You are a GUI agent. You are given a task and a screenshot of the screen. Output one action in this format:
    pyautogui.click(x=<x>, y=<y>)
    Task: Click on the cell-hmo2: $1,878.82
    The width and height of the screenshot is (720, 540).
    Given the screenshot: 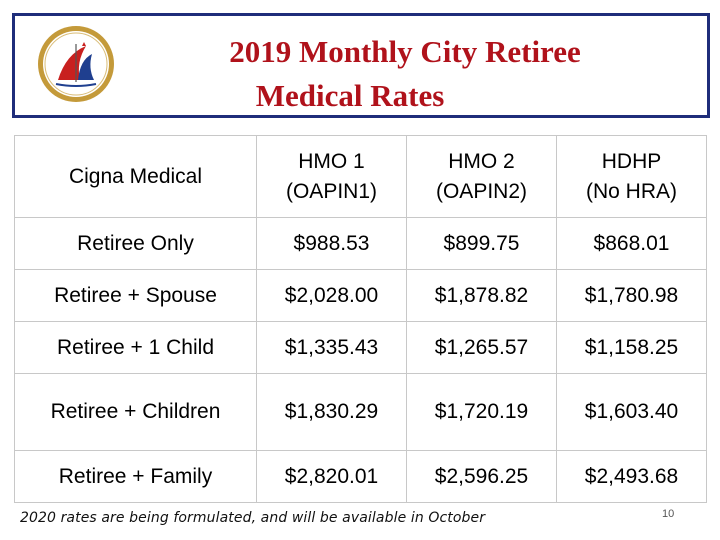 What is the action you would take?
    pyautogui.click(x=481, y=295)
    